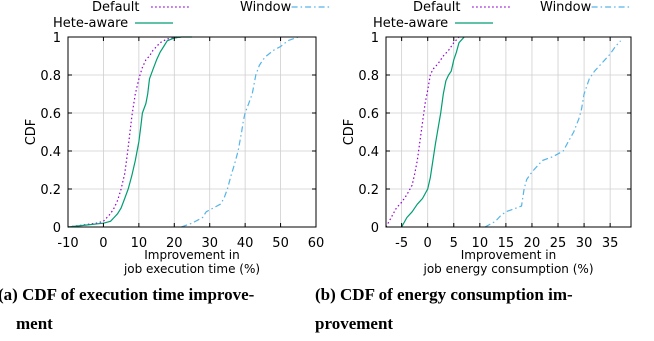 Image resolution: width=654 pixels, height=341 pixels. I want to click on chart-b-xtick-label: 0, so click(428, 243).